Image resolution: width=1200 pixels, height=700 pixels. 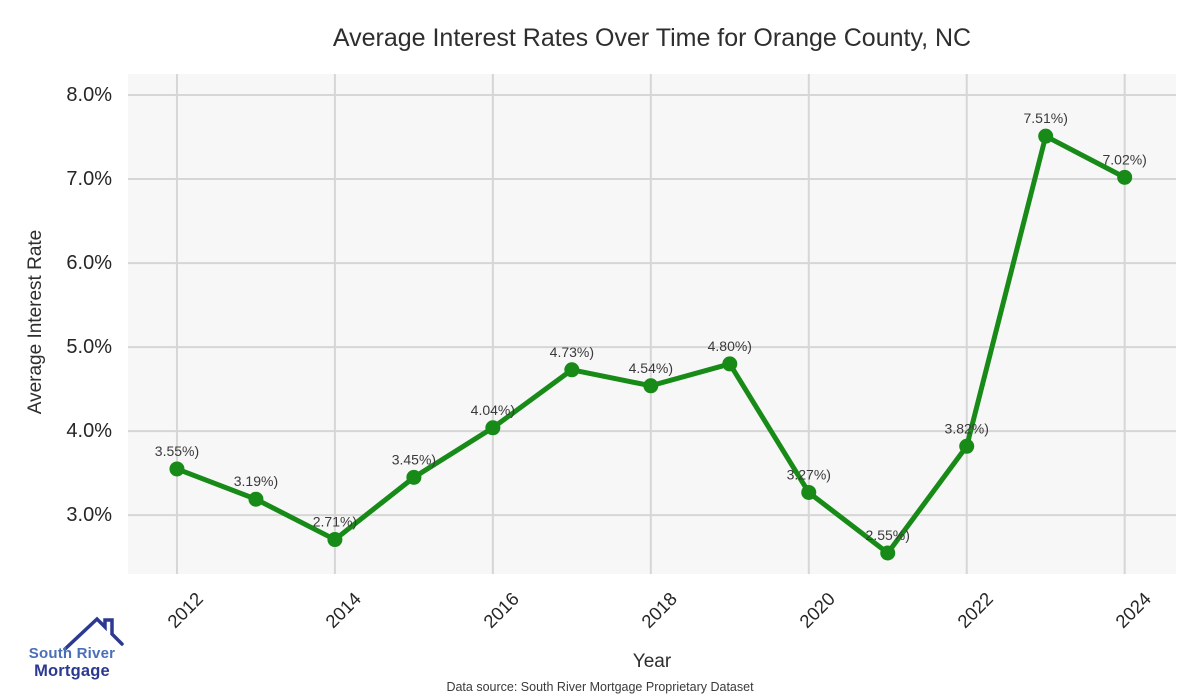 I want to click on y-tick-label: 4.0%, so click(x=89, y=431).